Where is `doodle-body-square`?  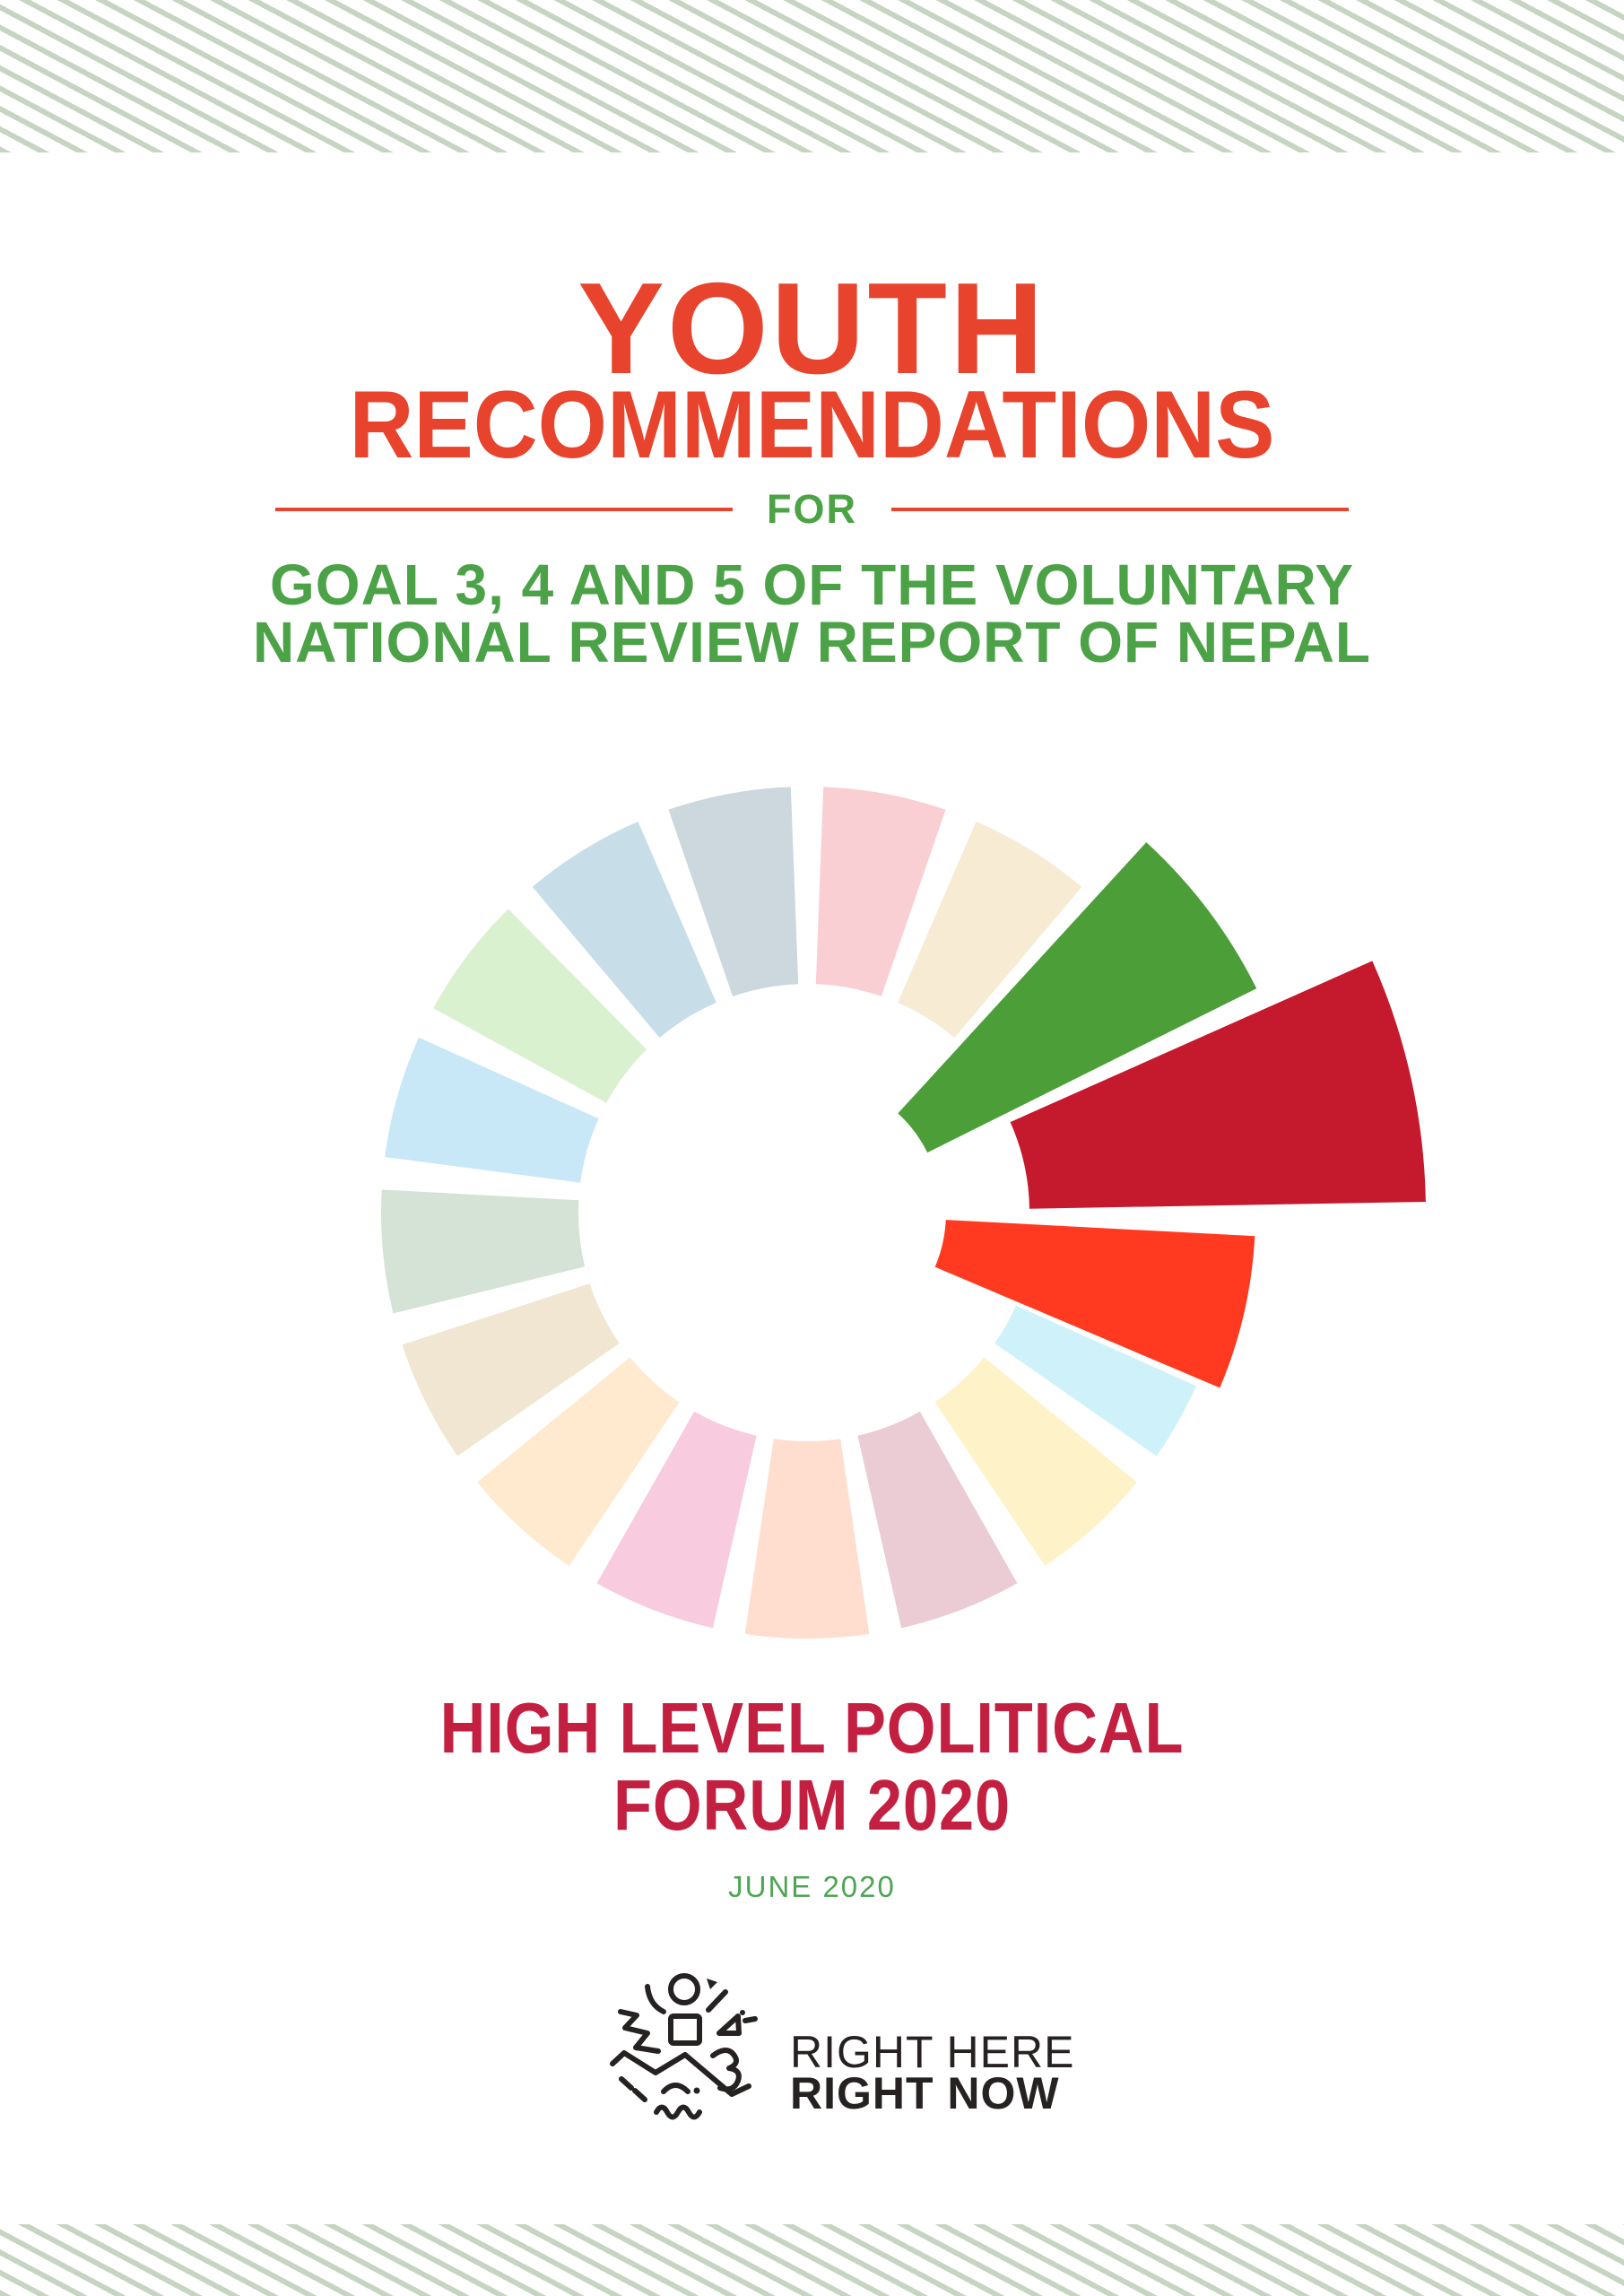
doodle-body-square is located at coordinates (685, 2029).